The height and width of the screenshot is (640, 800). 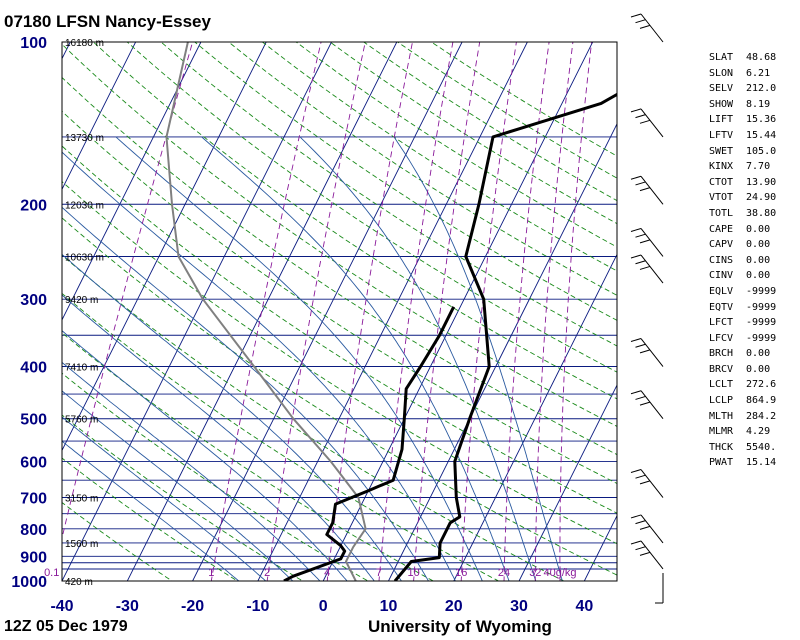 What do you see at coordinates (758, 463) in the screenshot?
I see `index-value: 15.14` at bounding box center [758, 463].